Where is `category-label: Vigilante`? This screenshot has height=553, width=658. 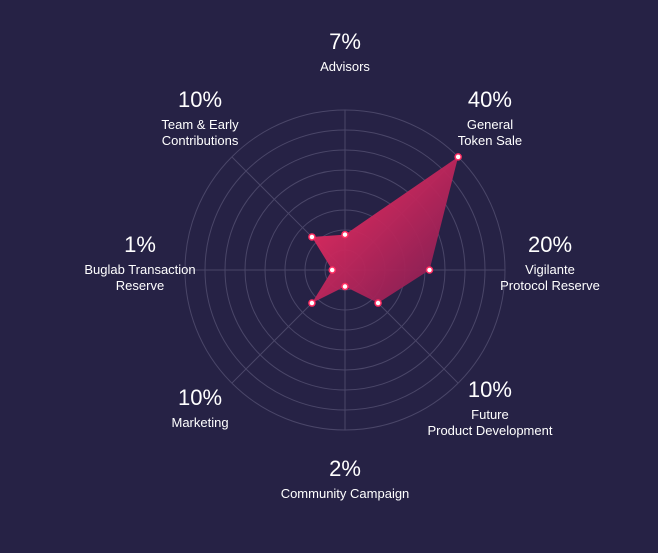
category-label: Vigilante is located at coordinates (550, 269).